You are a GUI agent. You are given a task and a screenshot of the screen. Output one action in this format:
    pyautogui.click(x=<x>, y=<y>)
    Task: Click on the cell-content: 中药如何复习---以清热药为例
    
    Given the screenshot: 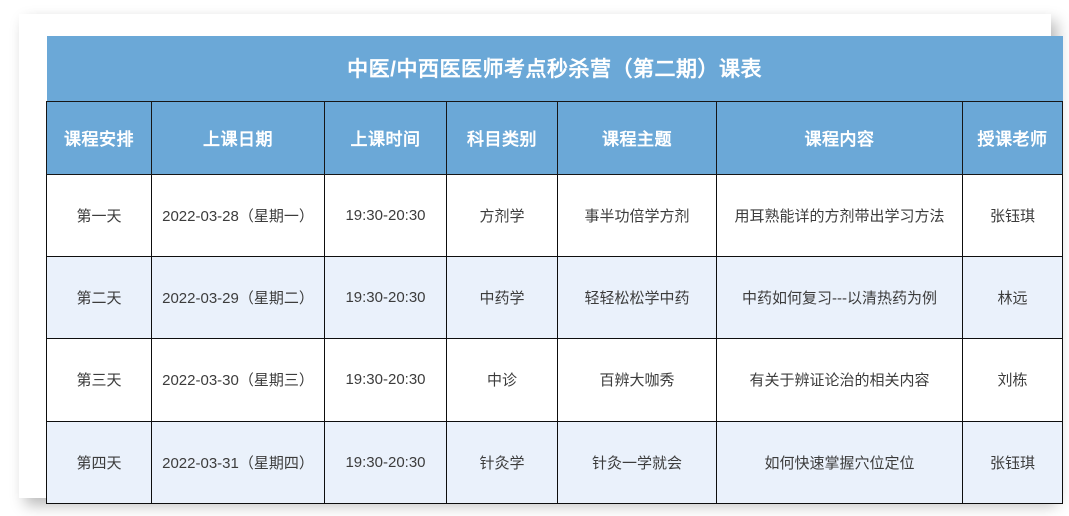 What is the action you would take?
    pyautogui.click(x=839, y=297)
    